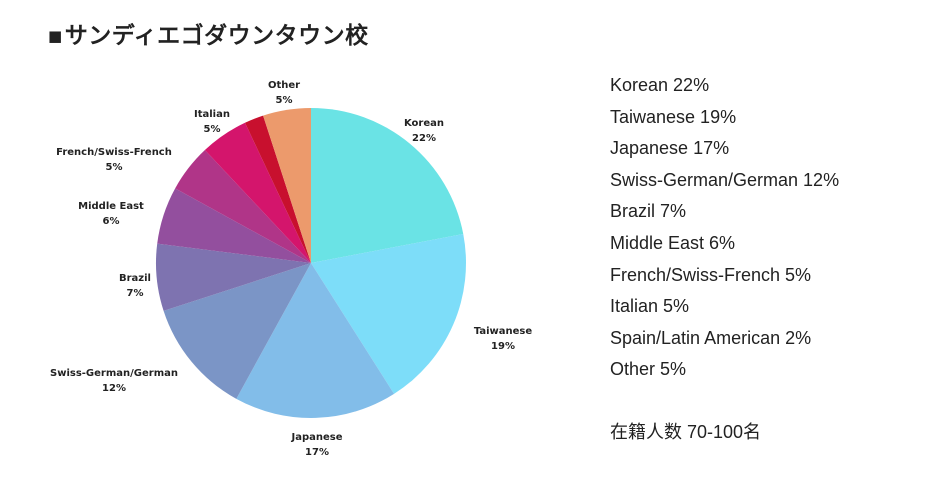 This screenshot has height=487, width=936. What do you see at coordinates (212, 122) in the screenshot?
I see `slice-label: Italian 5%` at bounding box center [212, 122].